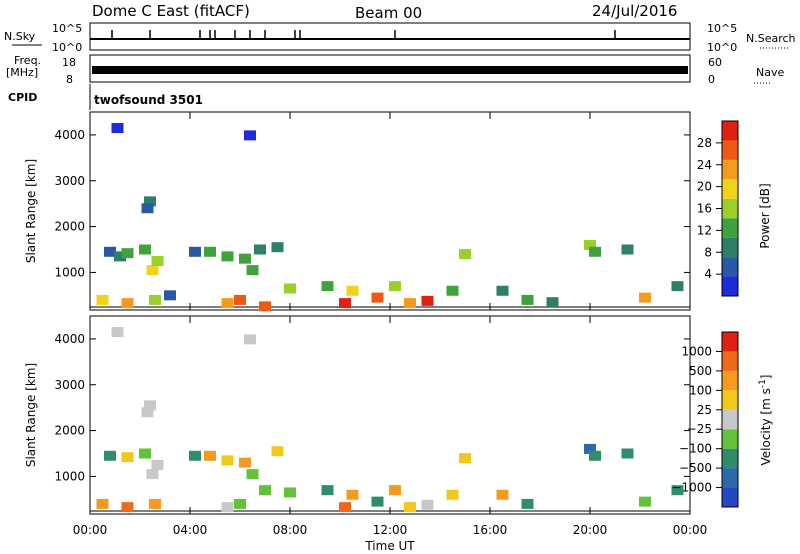  I want to click on colorbar-tick-label: 12, so click(704, 230).